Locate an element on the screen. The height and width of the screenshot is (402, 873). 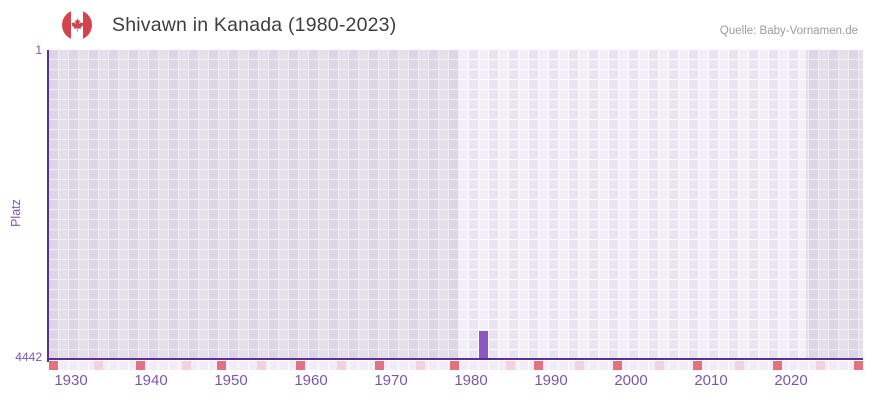
y-tick-bottom: 4442 is located at coordinates (28, 357).